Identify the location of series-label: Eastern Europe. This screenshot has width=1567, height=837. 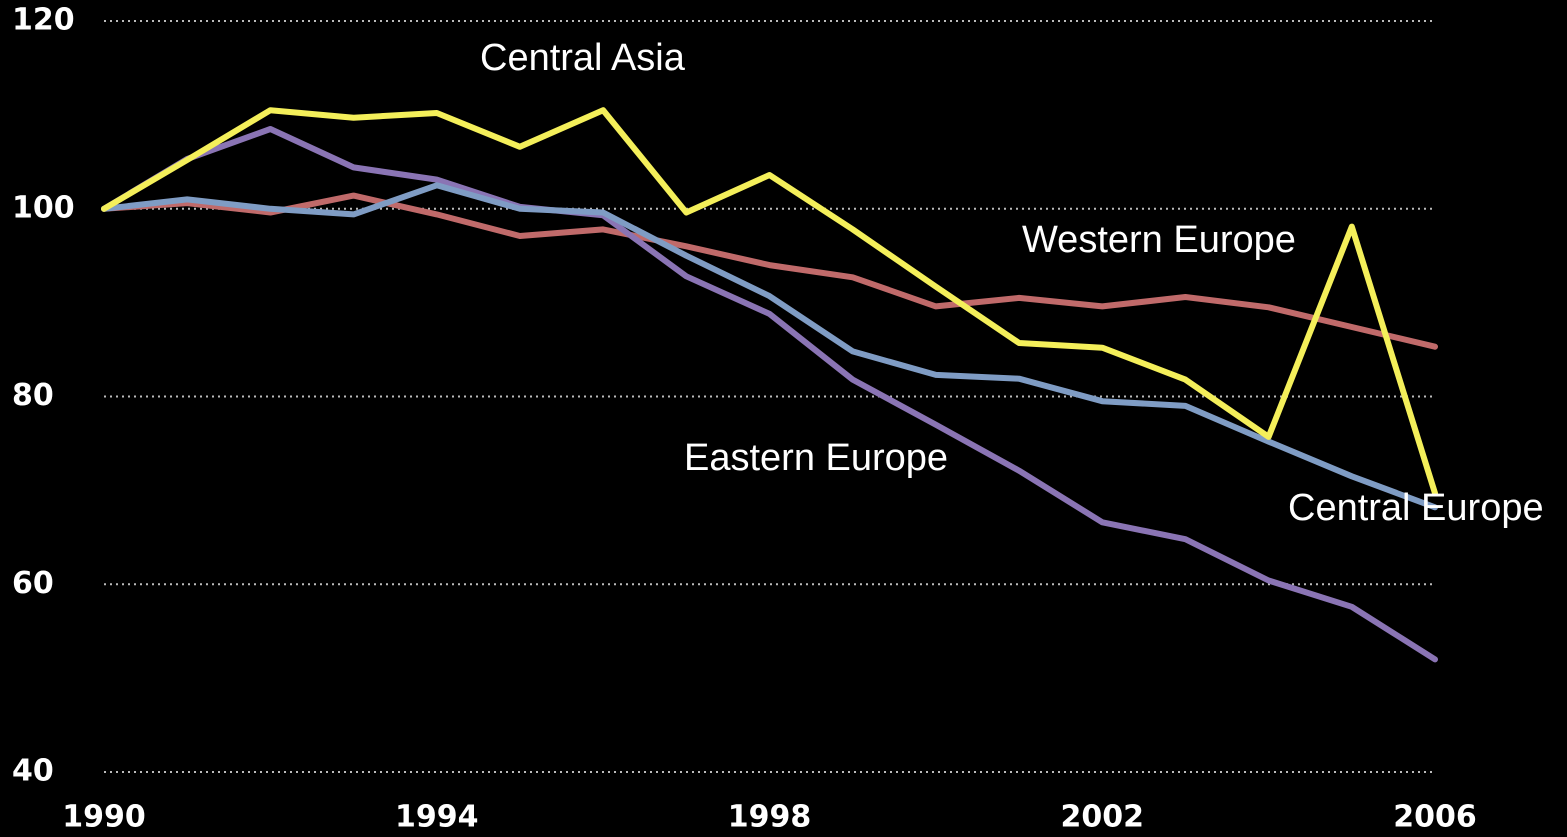
(816, 458).